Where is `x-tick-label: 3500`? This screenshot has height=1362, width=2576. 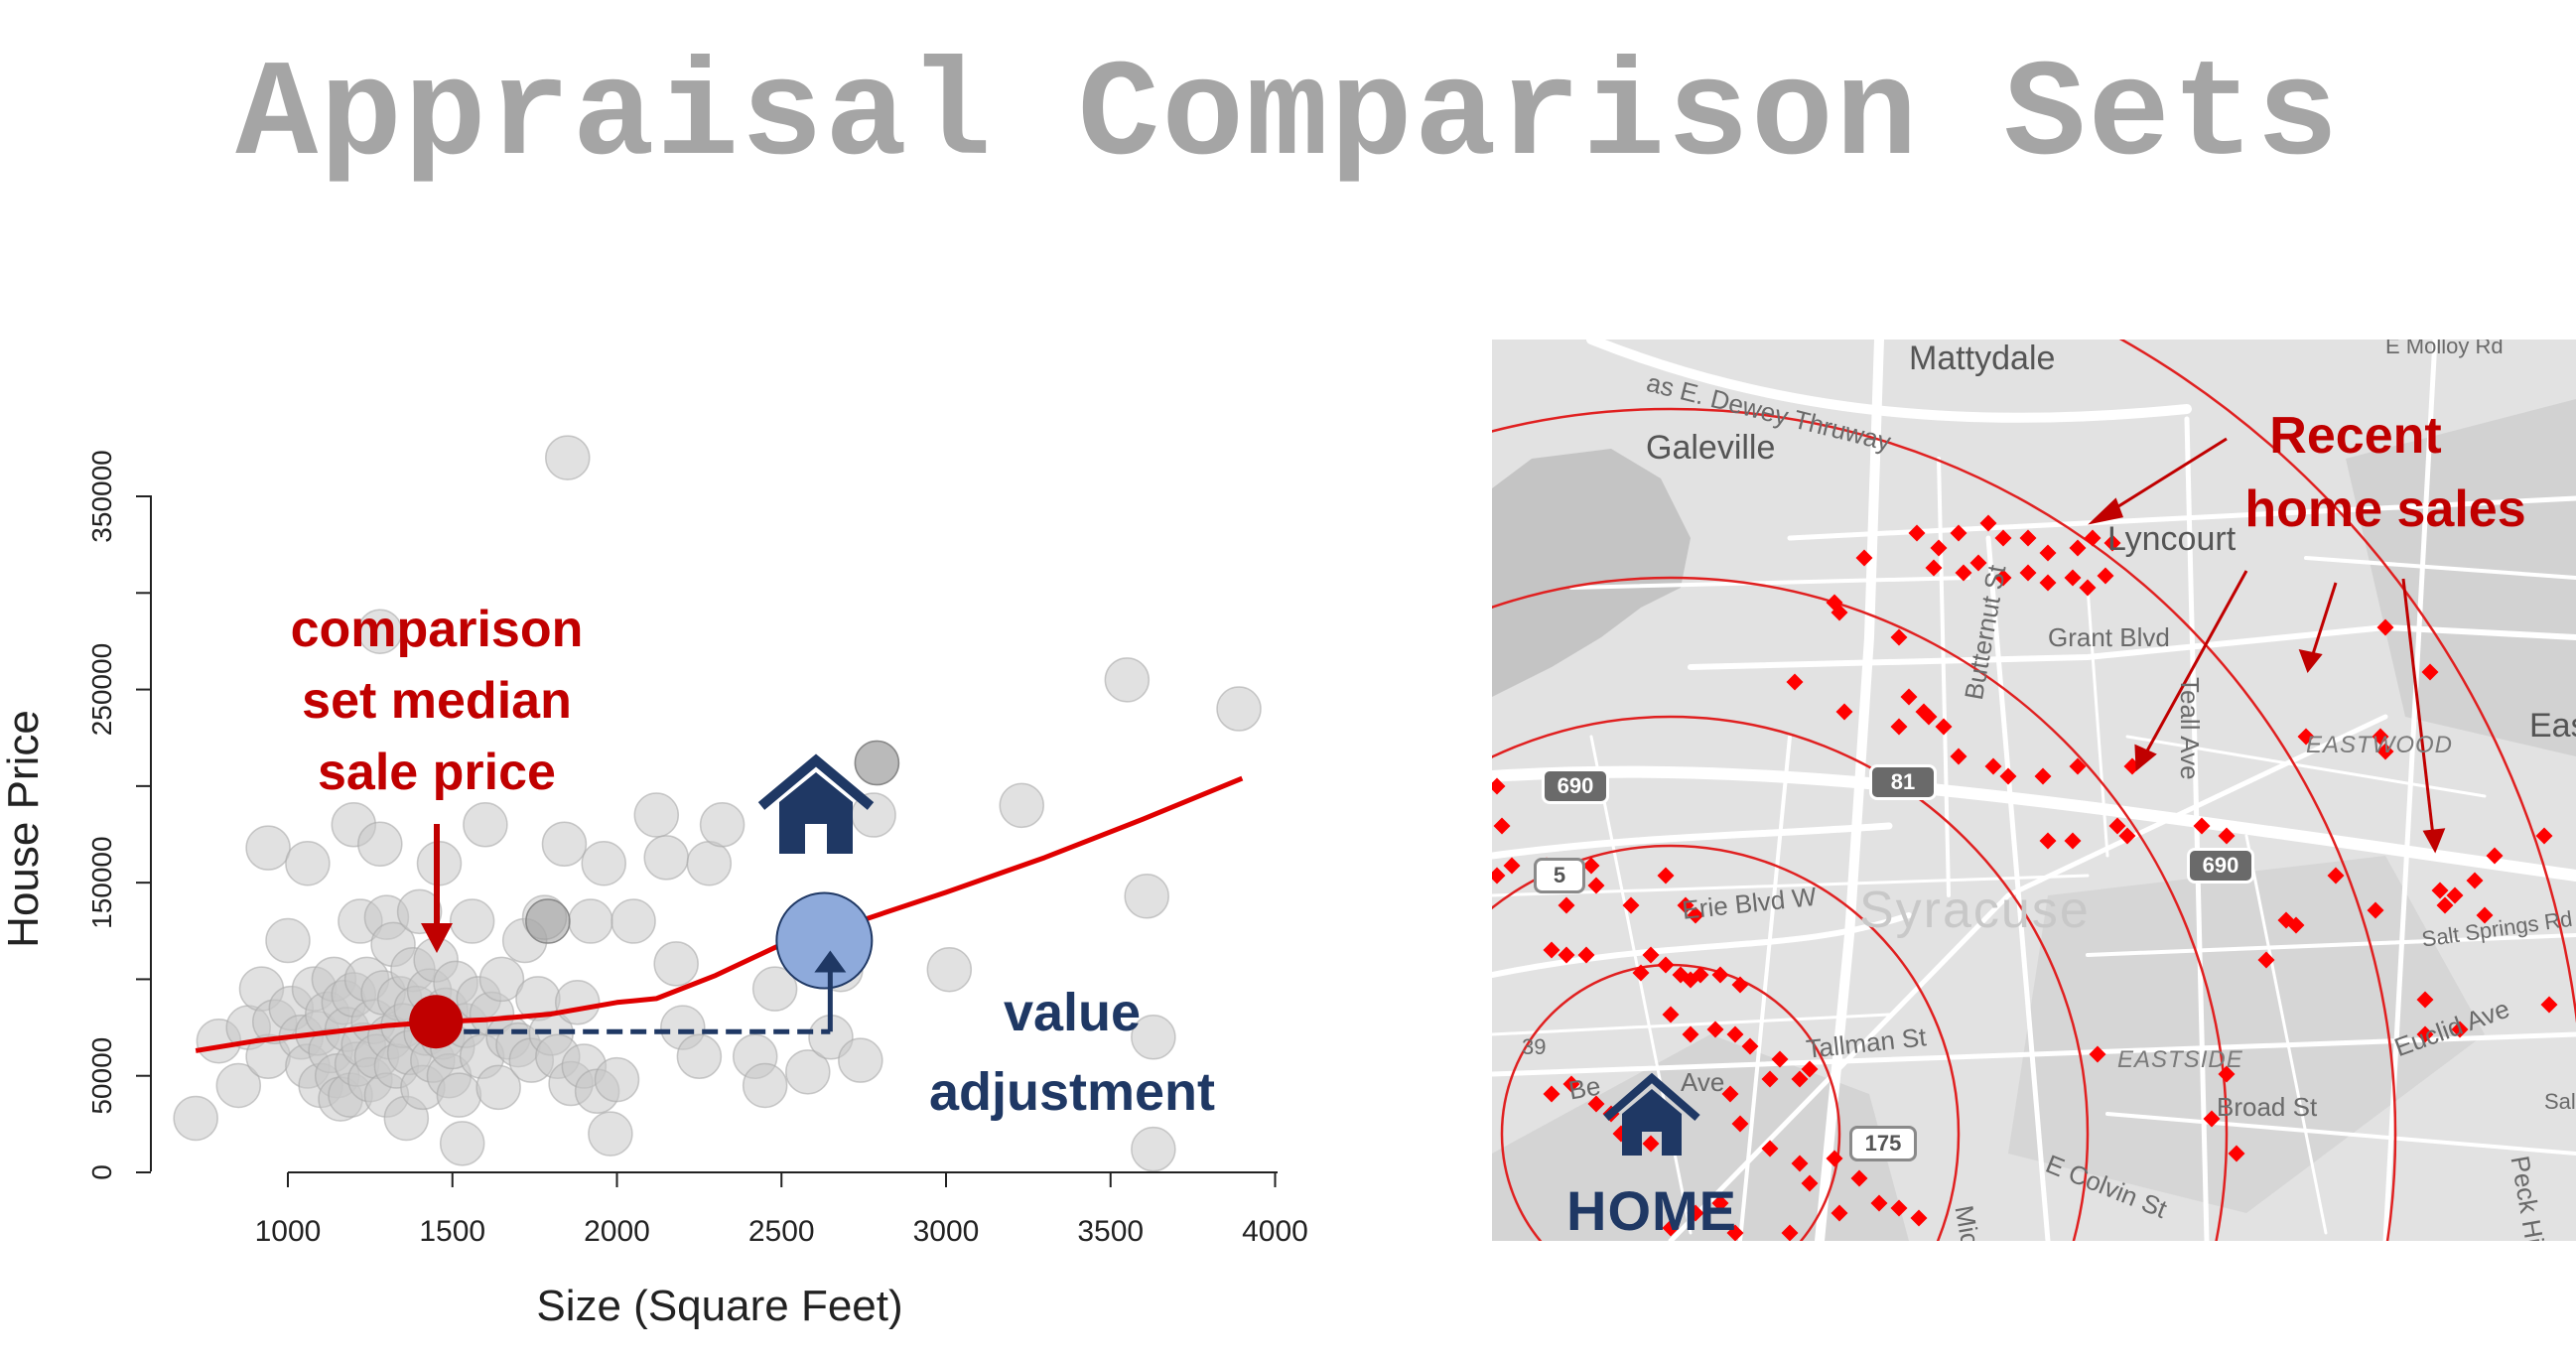 x-tick-label: 3500 is located at coordinates (1110, 1231).